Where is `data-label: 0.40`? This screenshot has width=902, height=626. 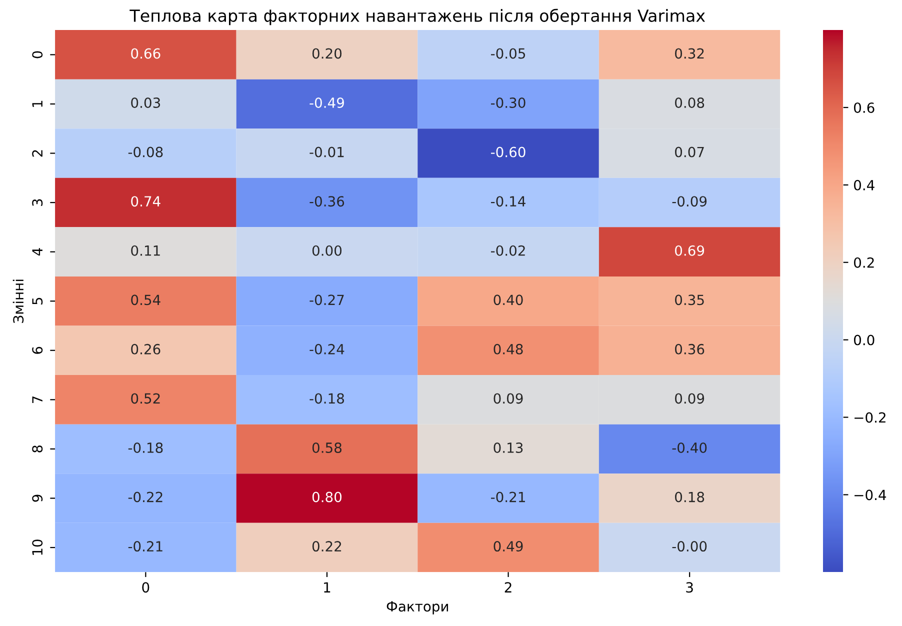 data-label: 0.40 is located at coordinates (508, 300).